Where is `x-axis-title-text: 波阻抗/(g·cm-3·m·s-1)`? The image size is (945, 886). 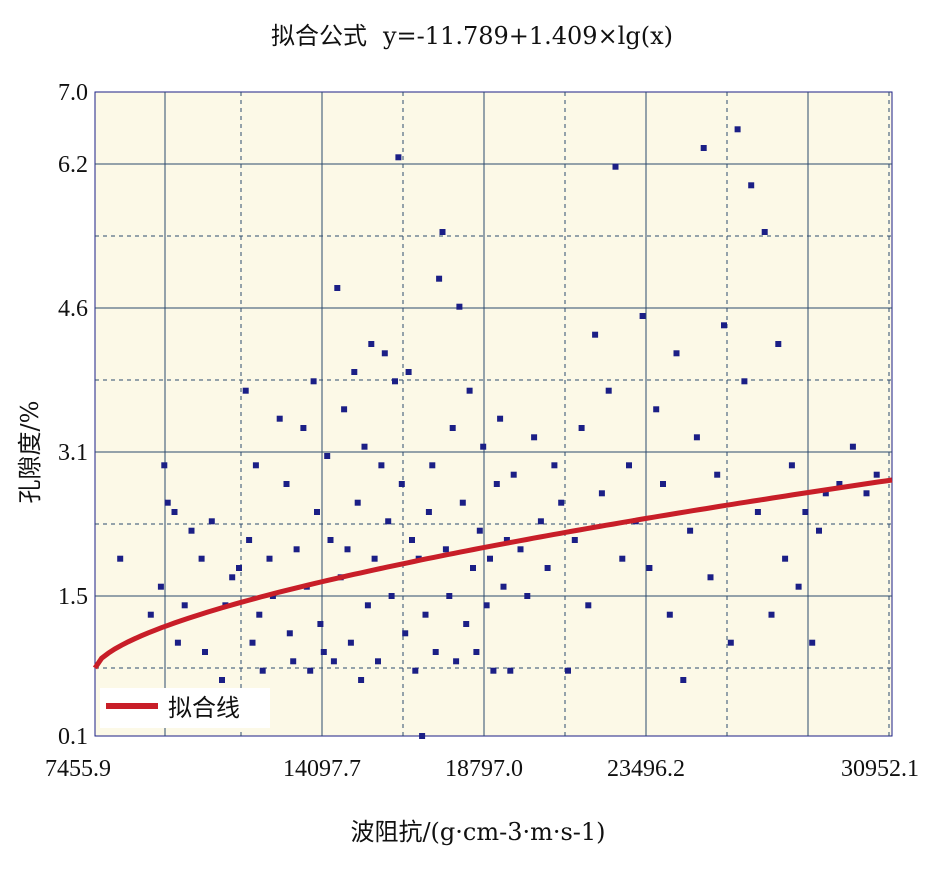 x-axis-title-text: 波阻抗/(g·cm-3·m·s-1) is located at coordinates (477, 832).